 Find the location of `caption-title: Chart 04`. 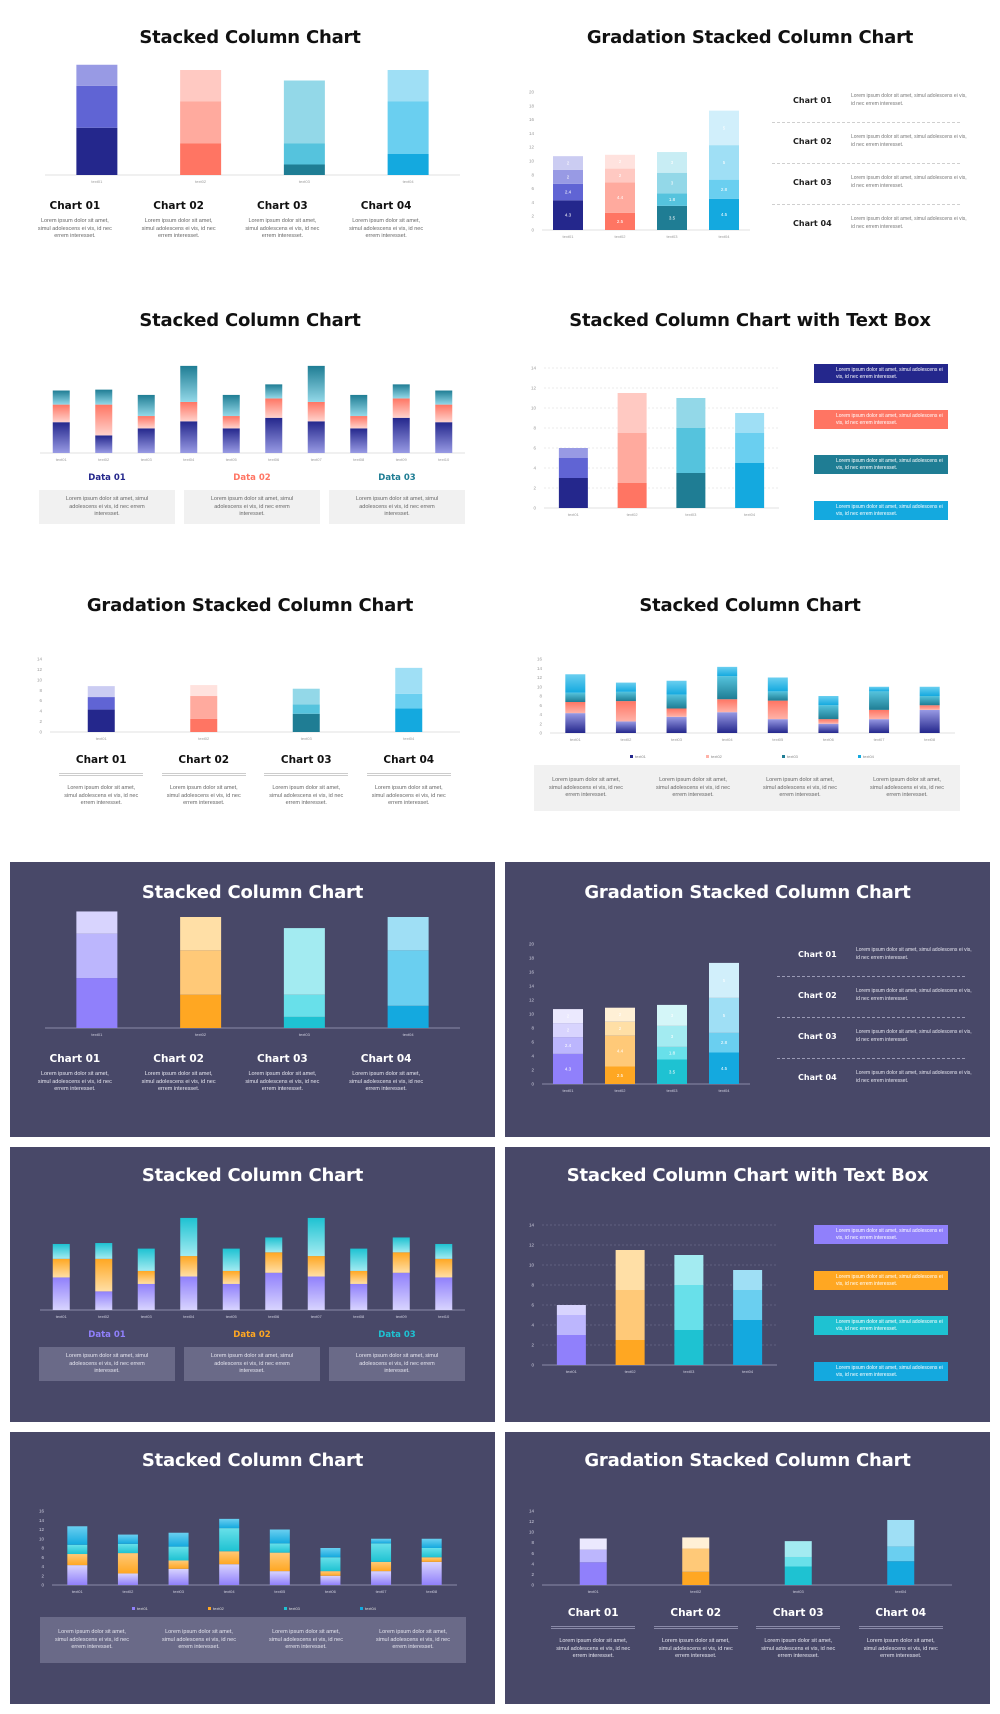

caption-title: Chart 04 is located at coordinates (386, 1059).